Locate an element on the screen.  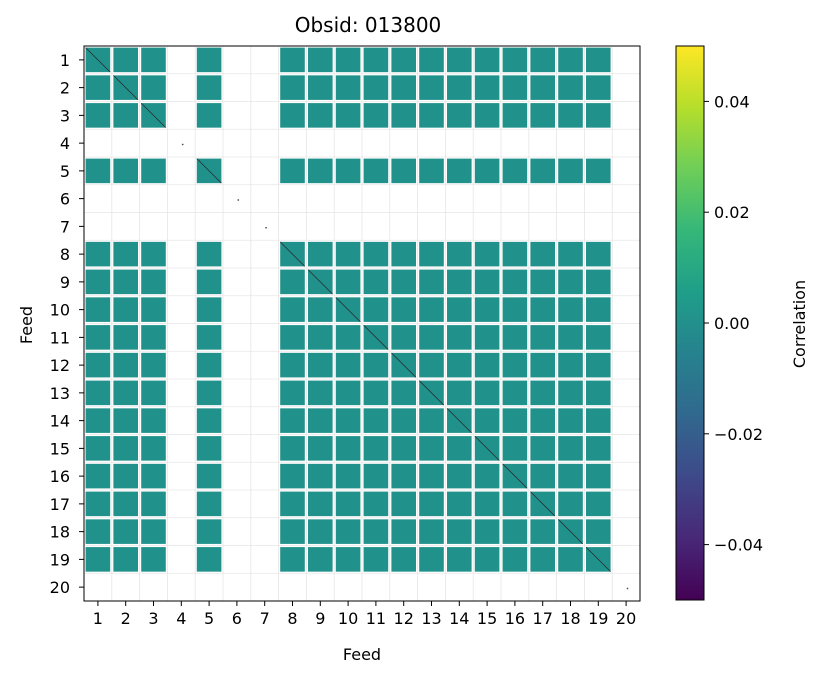
y-tick-label: 14 is located at coordinates (60, 421).